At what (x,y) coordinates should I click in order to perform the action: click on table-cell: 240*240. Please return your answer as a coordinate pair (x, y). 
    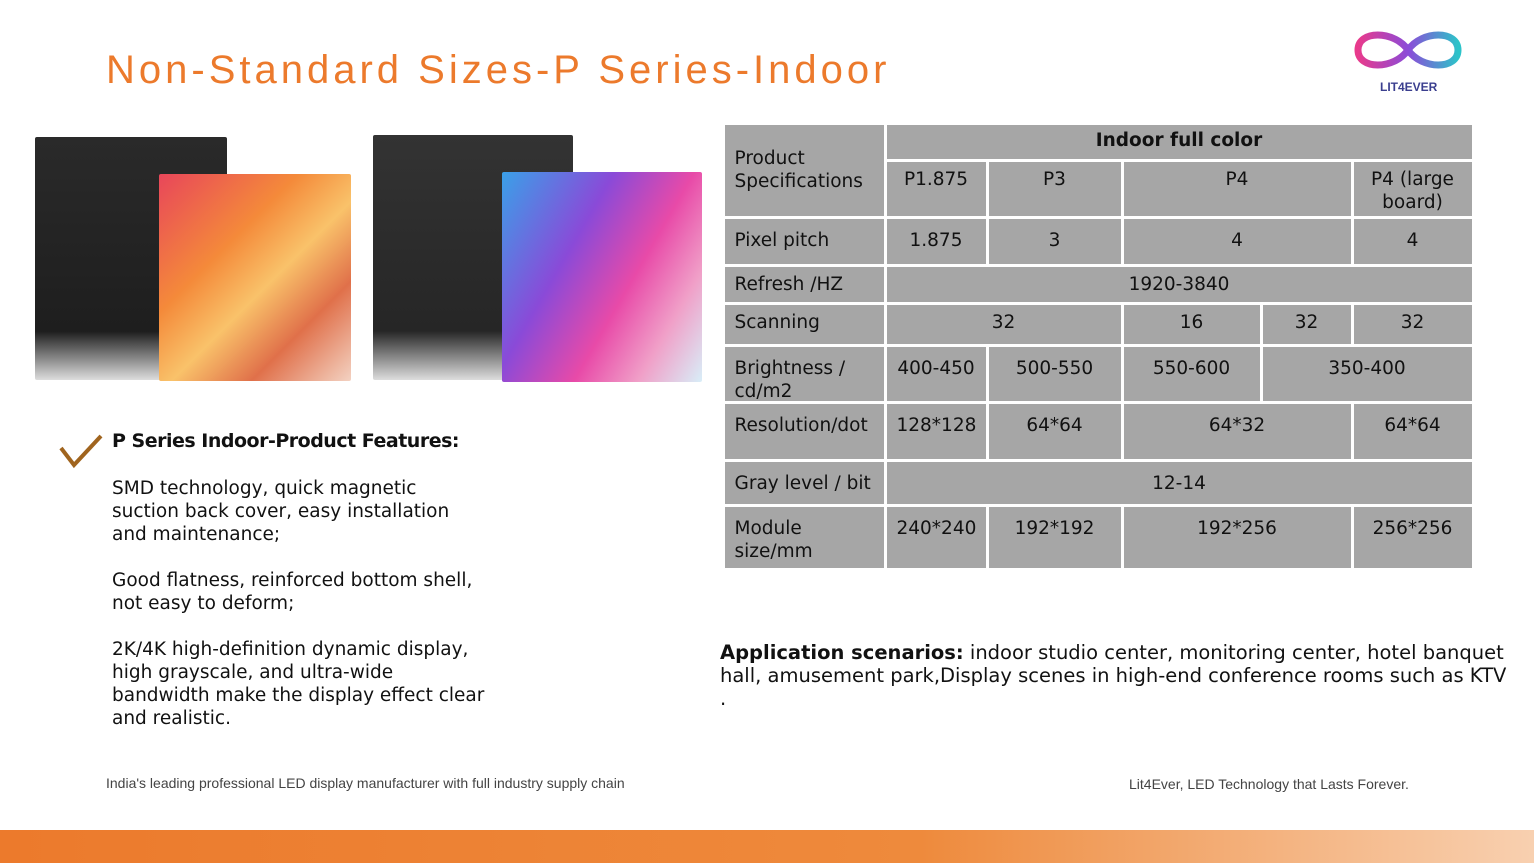
    Looking at the image, I should click on (936, 537).